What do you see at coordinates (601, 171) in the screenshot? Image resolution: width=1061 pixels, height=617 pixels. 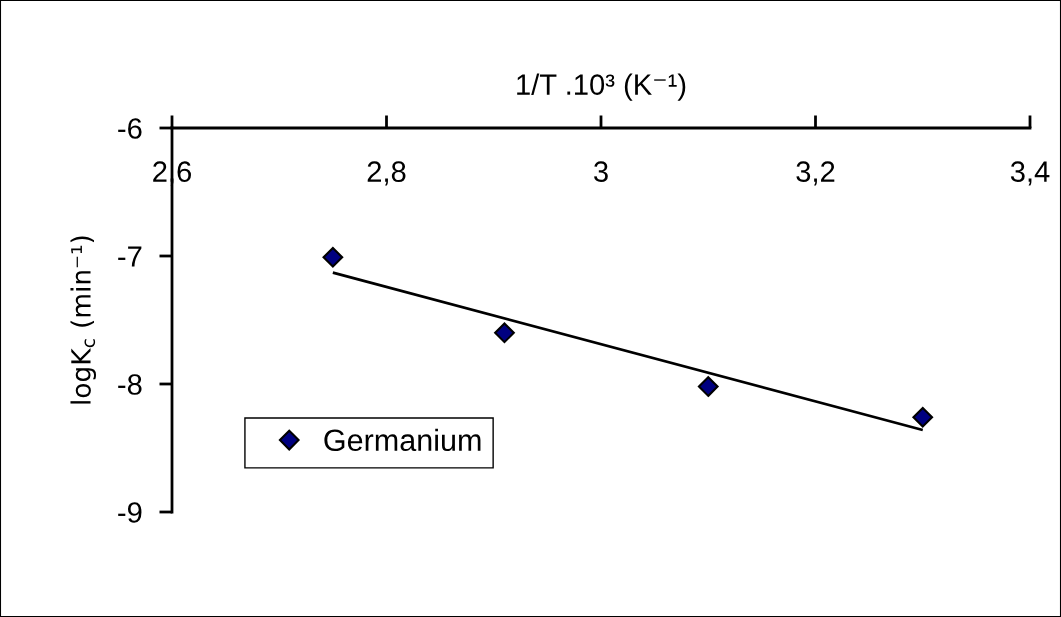 I see `x-tick-label: 3` at bounding box center [601, 171].